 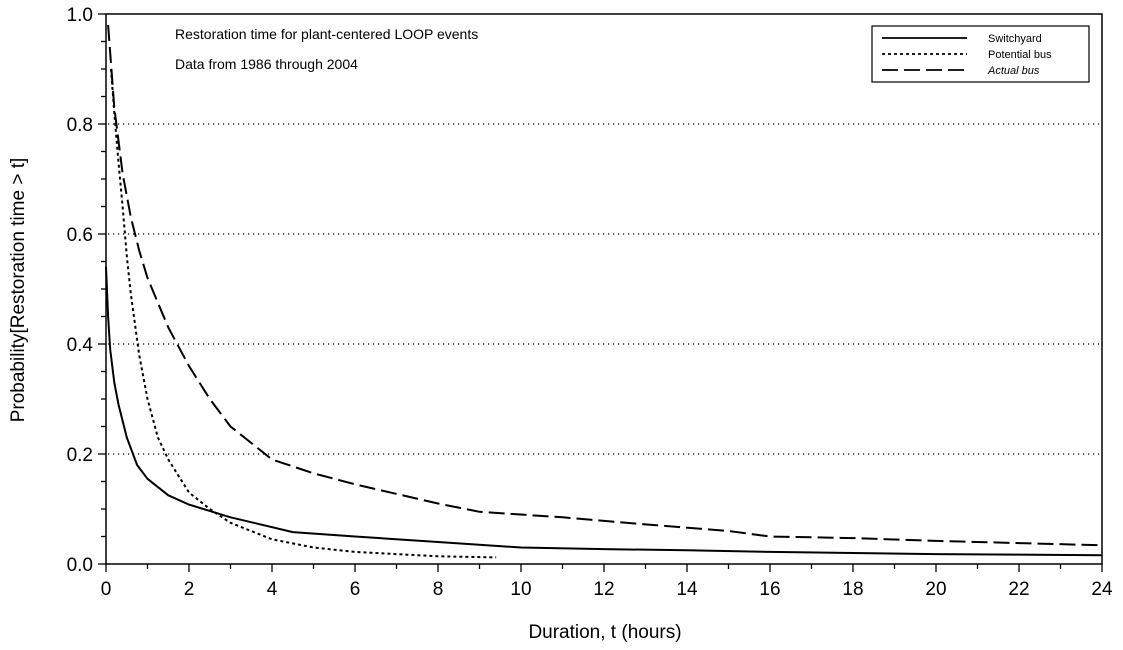 What do you see at coordinates (1020, 55) in the screenshot?
I see `legend-label-potential-bus: Potential bus` at bounding box center [1020, 55].